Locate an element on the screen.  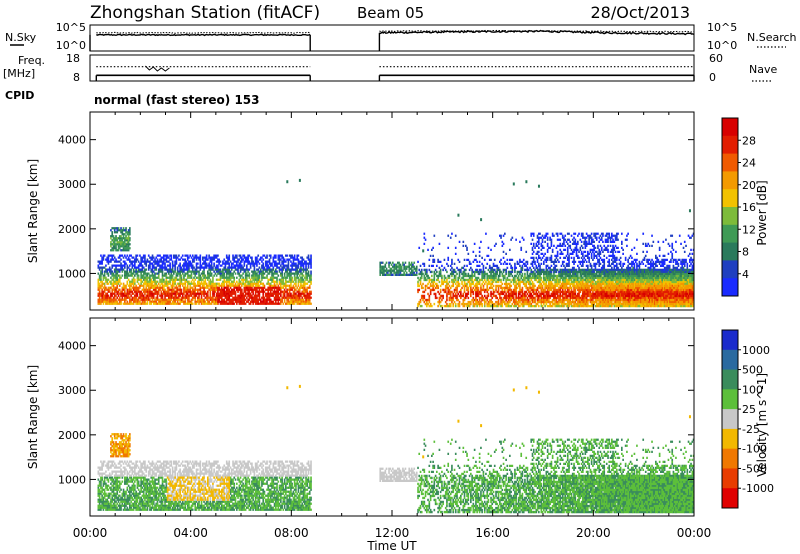
velocity-cbar-label-2: 100 is located at coordinates (752, 389).